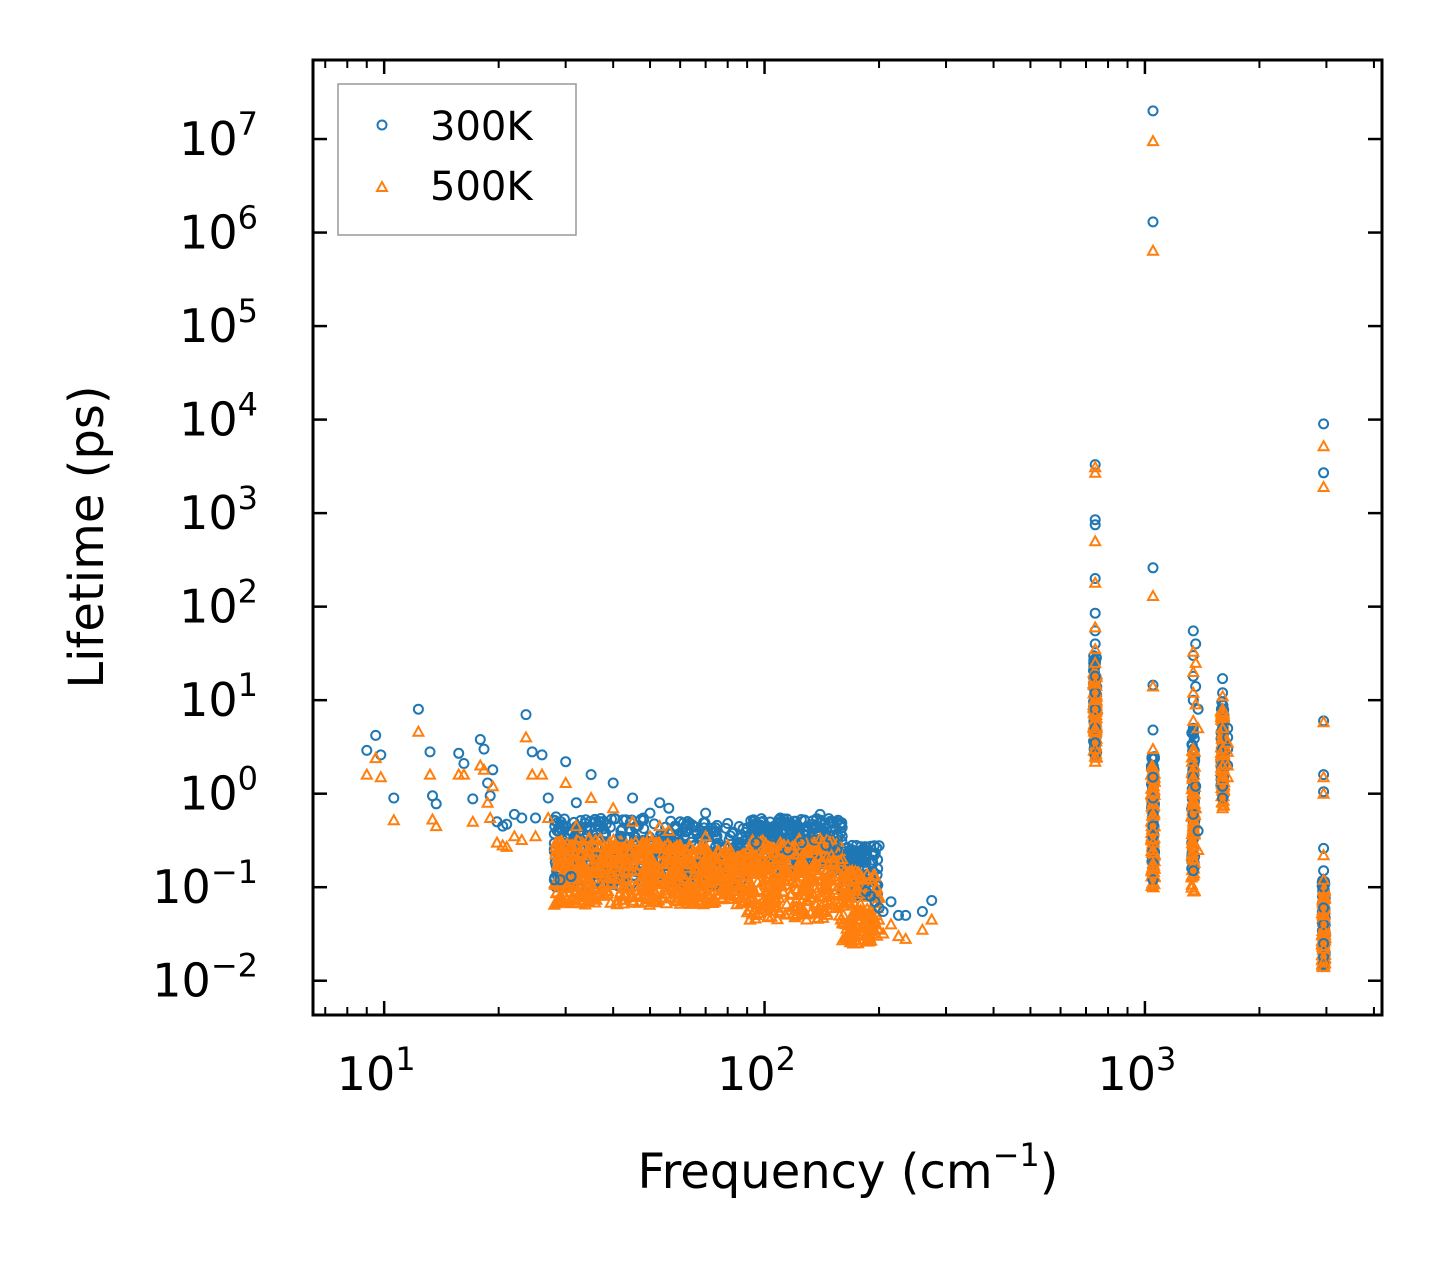 Image resolution: width=1442 pixels, height=1265 pixels. I want to click on column-point-300k, so click(1194, 739).